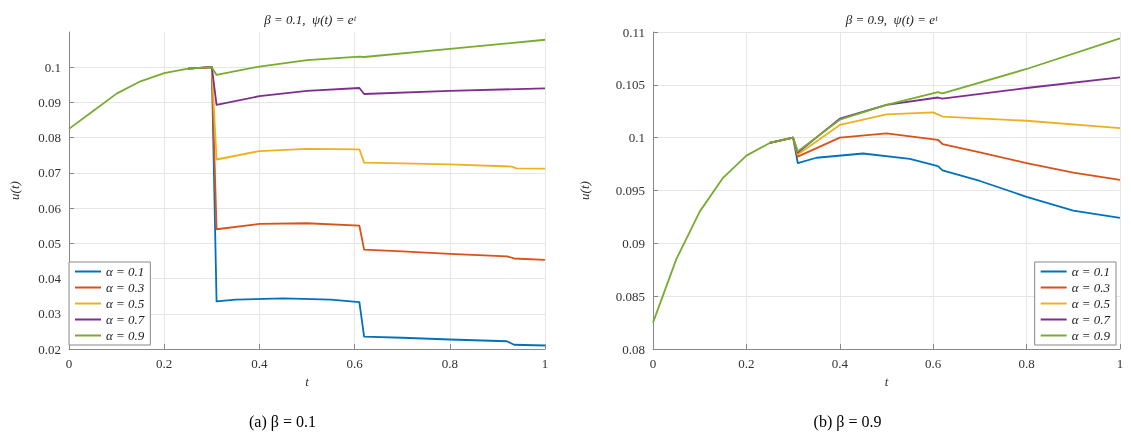 Image resolution: width=1131 pixels, height=441 pixels. I want to click on chart-title: β = 0.1, ψ(t) = eᵗ, so click(310, 19).